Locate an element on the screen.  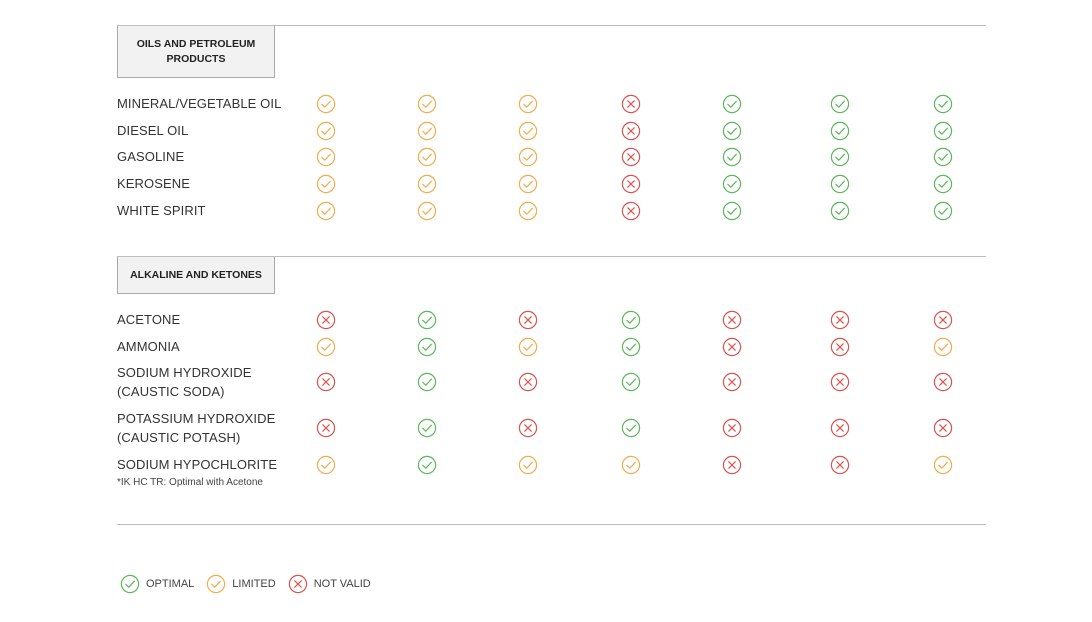
row-label: SODIUM HYPOCHLORITE is located at coordinates (197, 464).